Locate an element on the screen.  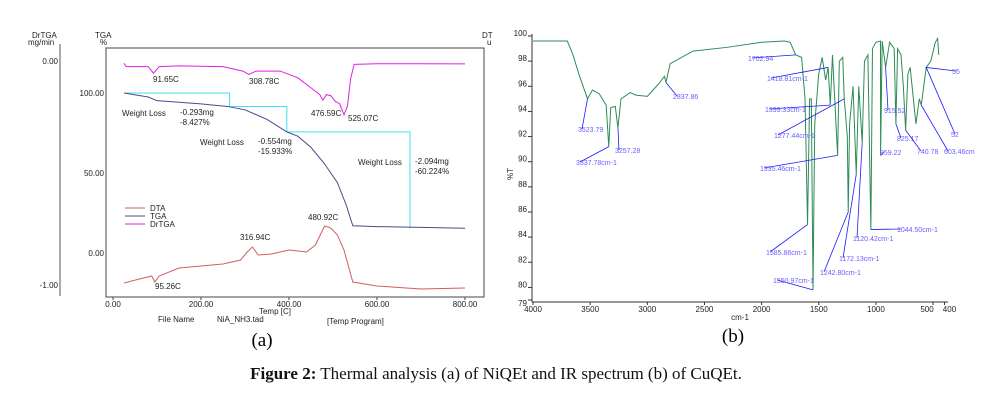
peak-label: 308.78C is located at coordinates (264, 81).